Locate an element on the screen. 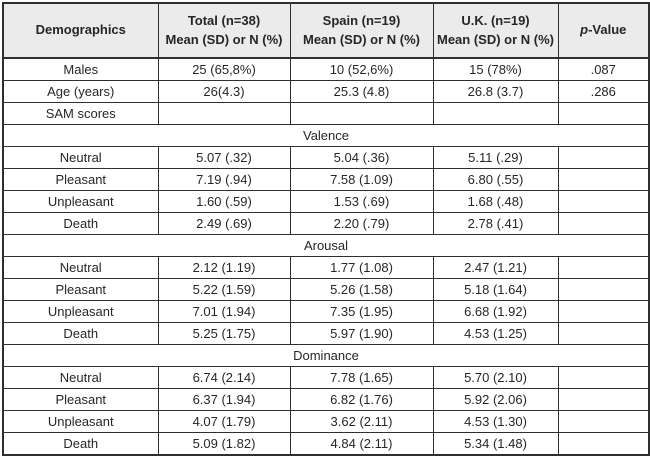 The width and height of the screenshot is (650, 462). cell-uk: 2.47 (1.21) is located at coordinates (495, 267).